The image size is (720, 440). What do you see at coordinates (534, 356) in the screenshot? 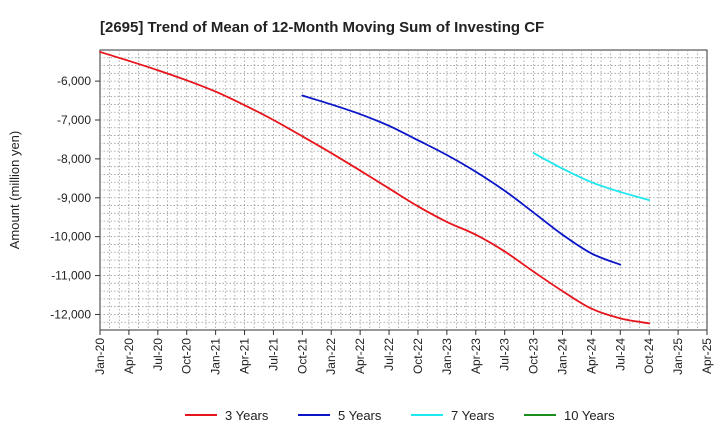
I see `x-tick-label: Oct-23` at bounding box center [534, 356].